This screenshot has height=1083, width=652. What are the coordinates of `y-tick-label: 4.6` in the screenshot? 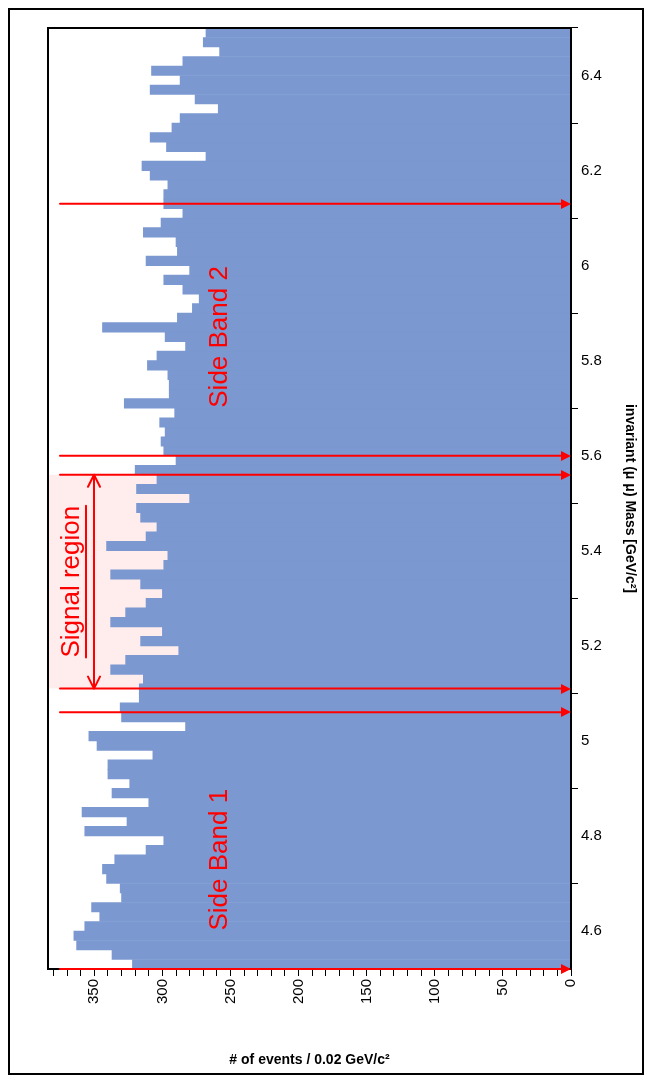 It's located at (591, 930).